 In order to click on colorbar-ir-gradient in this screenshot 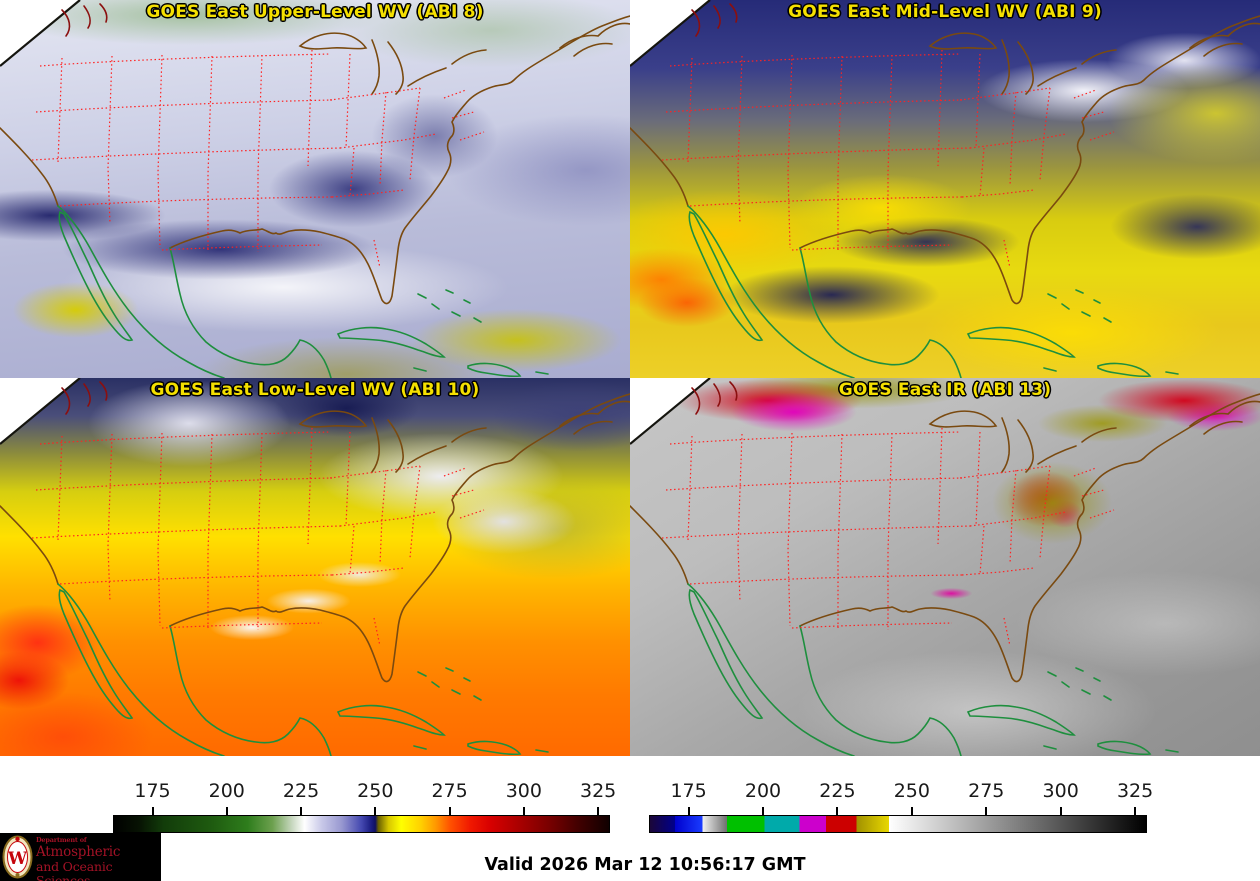, I will do `click(898, 824)`.